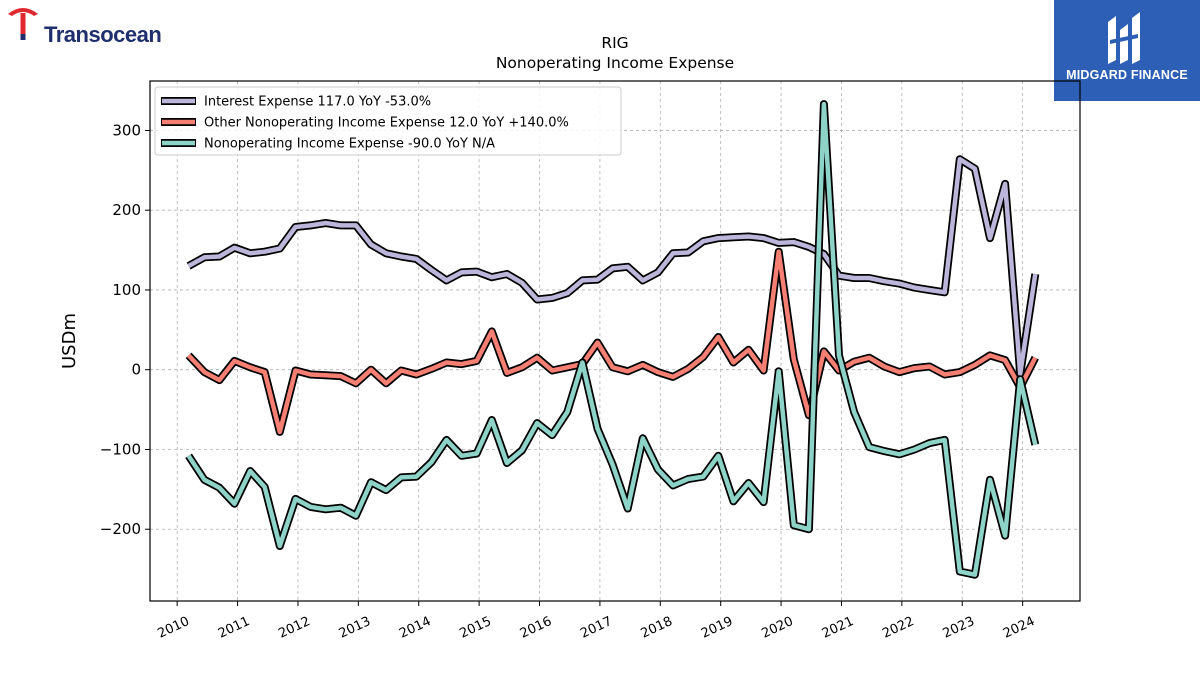 This screenshot has width=1200, height=675. I want to click on transocean-logo-text: Transocean, so click(103, 34).